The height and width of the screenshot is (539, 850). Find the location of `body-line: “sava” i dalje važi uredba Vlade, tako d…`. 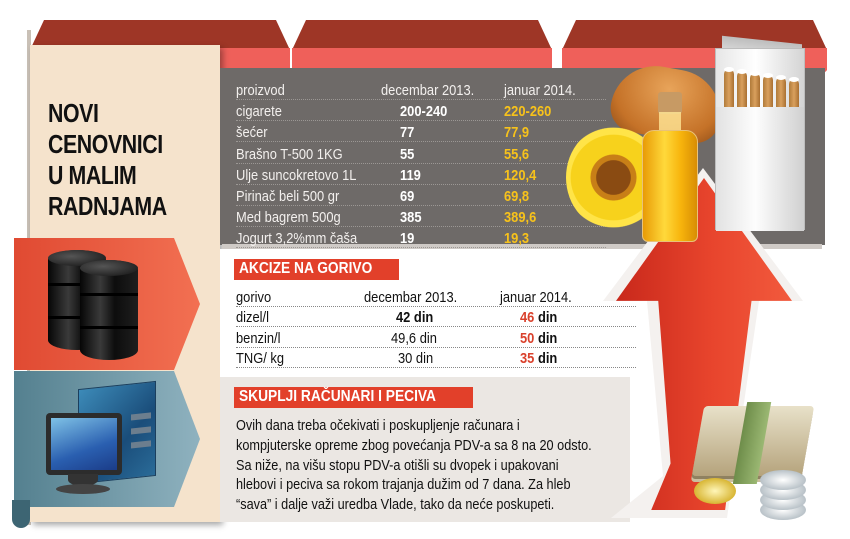

body-line: “sava” i dalje važi uredba Vlade, tako d… is located at coordinates (395, 505).